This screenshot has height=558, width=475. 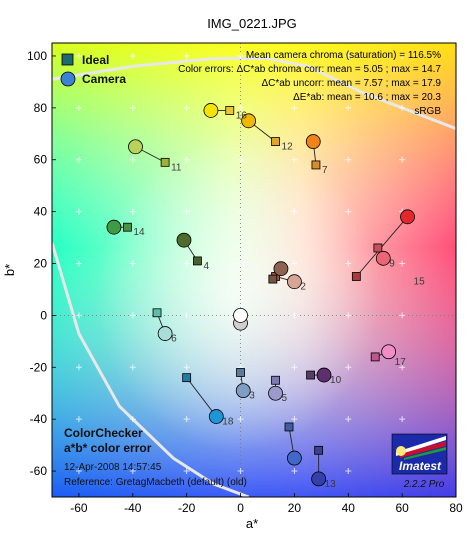 What do you see at coordinates (288, 147) in the screenshot?
I see `patch-number-label: 12` at bounding box center [288, 147].